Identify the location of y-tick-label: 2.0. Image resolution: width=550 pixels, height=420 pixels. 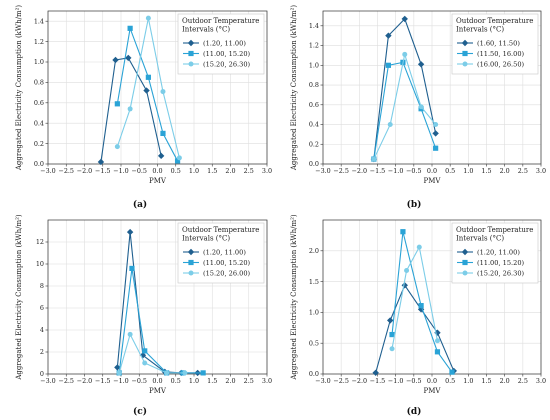
(314, 251).